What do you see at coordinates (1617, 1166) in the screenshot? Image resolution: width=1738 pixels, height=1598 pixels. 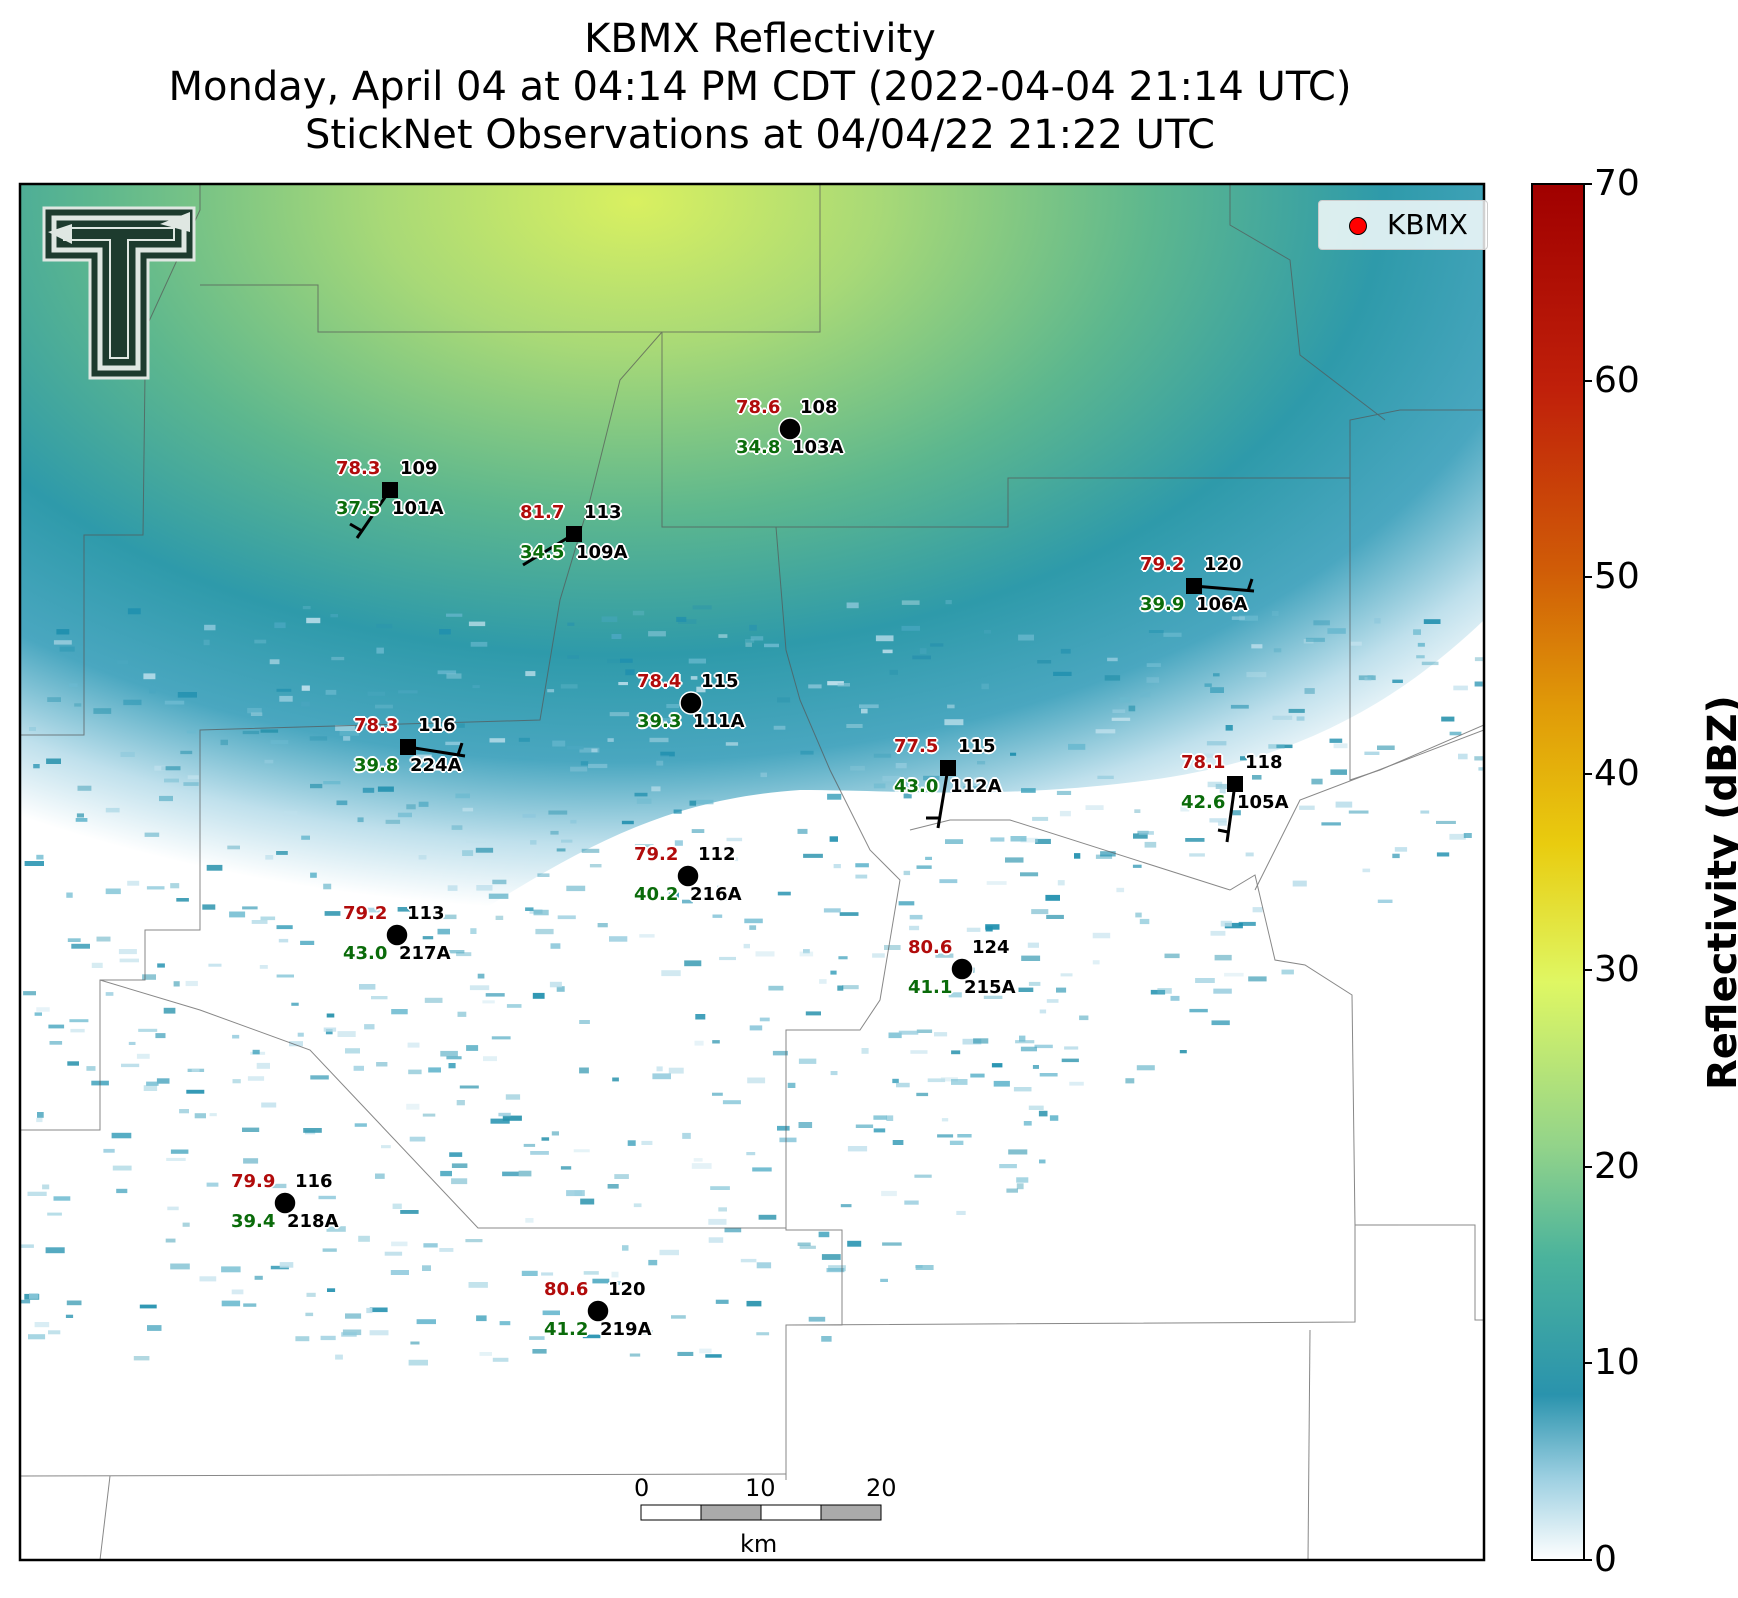 I see `colorbar-tick: 20` at bounding box center [1617, 1166].